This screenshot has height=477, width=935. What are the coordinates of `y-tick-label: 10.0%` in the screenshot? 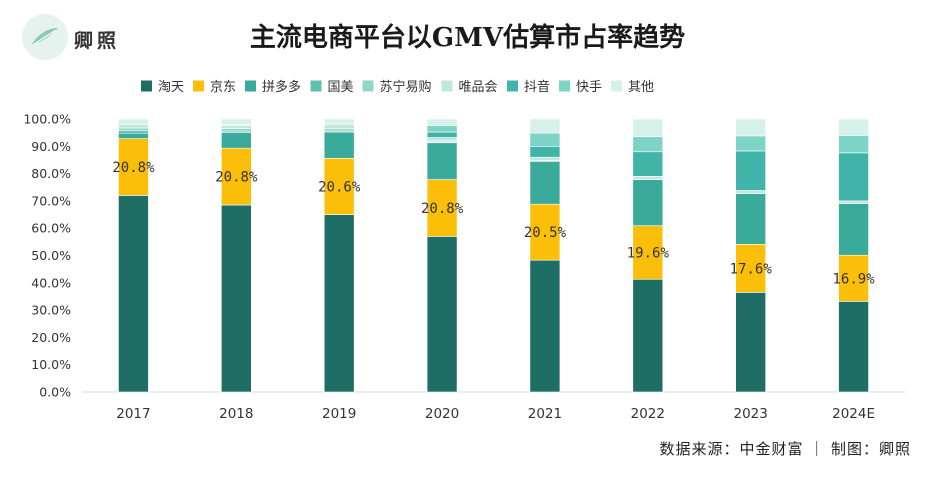 It's located at (51, 364).